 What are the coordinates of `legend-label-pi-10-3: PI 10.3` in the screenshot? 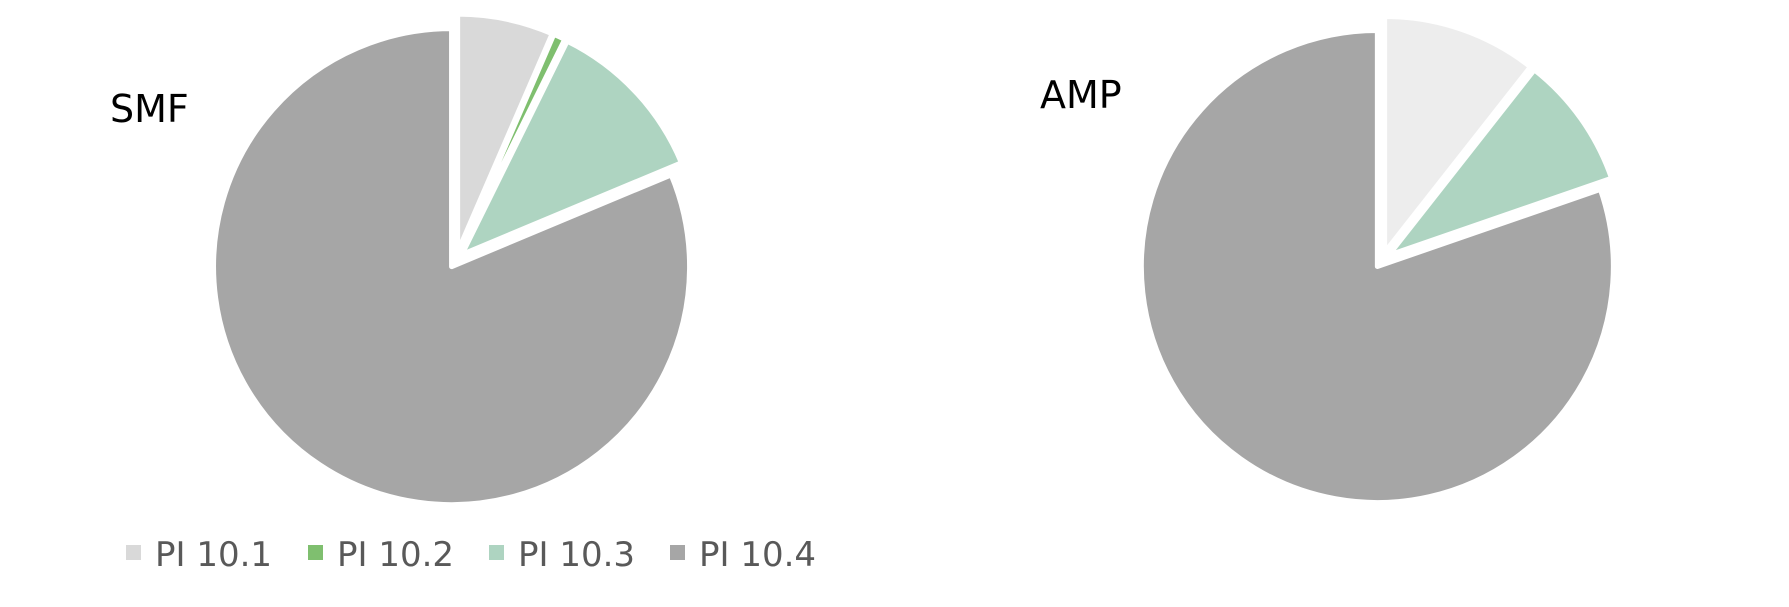 It's located at (576, 555).